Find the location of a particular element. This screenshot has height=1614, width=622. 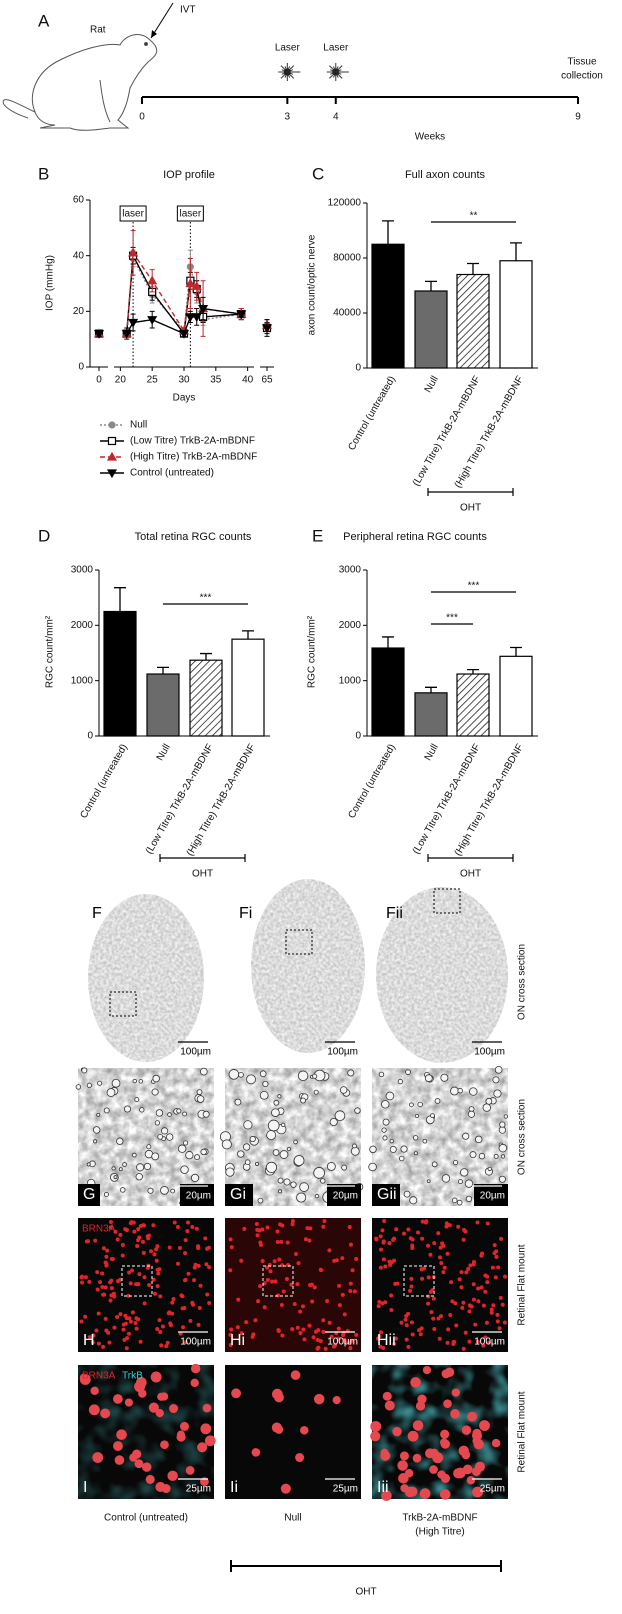

chart-title: IOP profile is located at coordinates (189, 175).